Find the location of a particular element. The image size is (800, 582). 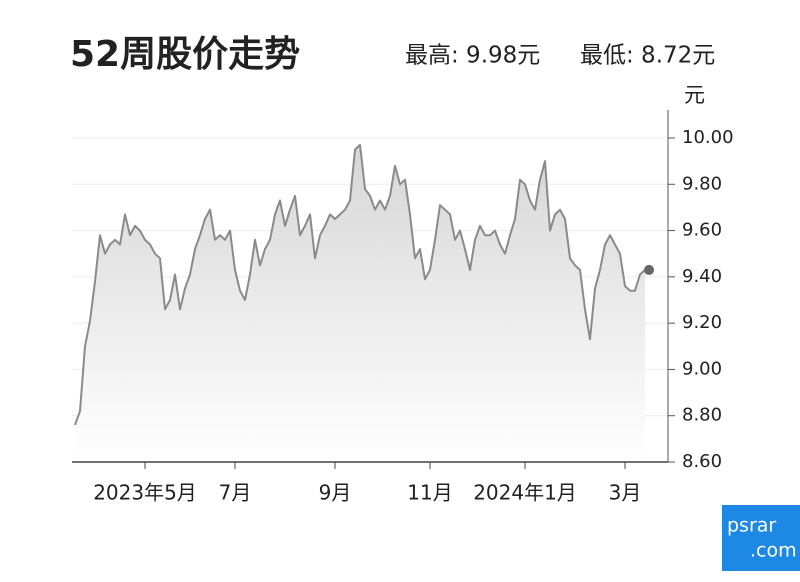

x-tick-label: 2024年1月 is located at coordinates (525, 493).